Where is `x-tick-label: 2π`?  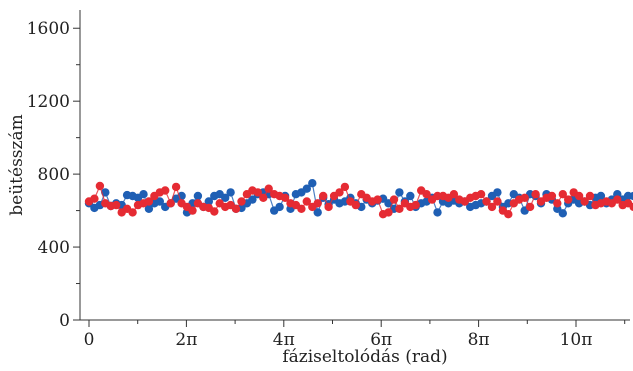 x-tick-label: 2π is located at coordinates (186, 340).